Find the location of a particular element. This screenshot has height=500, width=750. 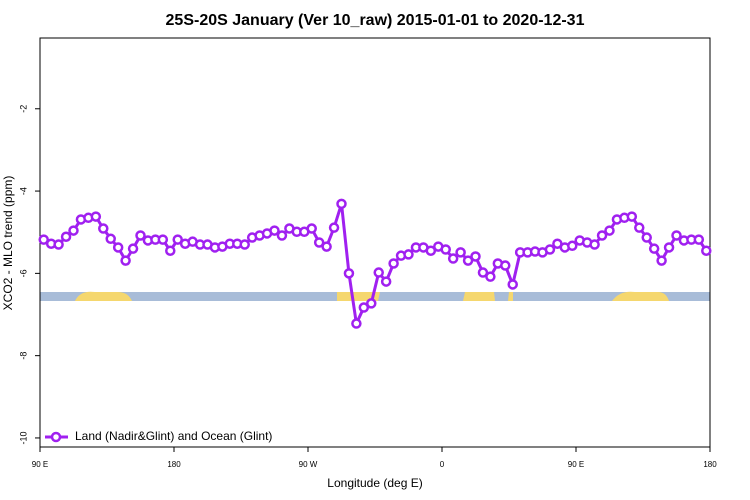

legend: Land (Nadir&Glint) and Ocean (Glint) is located at coordinates (158, 436).